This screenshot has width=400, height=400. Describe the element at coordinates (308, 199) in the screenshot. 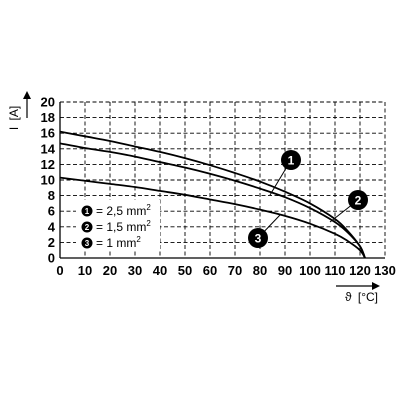

I see `callouts: 1 2 3` at that location.